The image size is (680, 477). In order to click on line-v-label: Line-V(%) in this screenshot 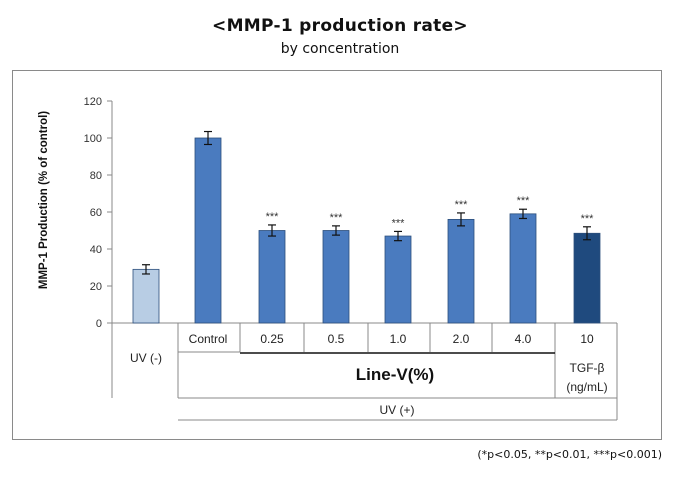, I will do `click(395, 374)`.